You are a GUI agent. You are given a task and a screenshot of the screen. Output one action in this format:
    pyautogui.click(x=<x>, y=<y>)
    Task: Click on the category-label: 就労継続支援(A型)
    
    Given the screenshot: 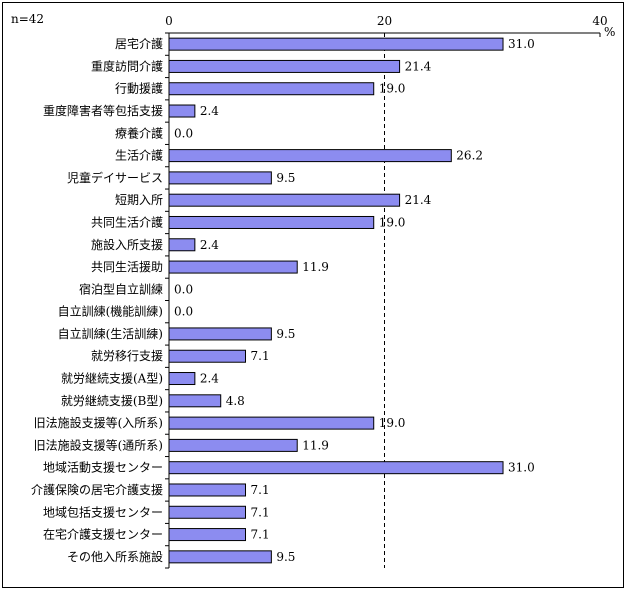 What is the action you would take?
    pyautogui.click(x=112, y=378)
    